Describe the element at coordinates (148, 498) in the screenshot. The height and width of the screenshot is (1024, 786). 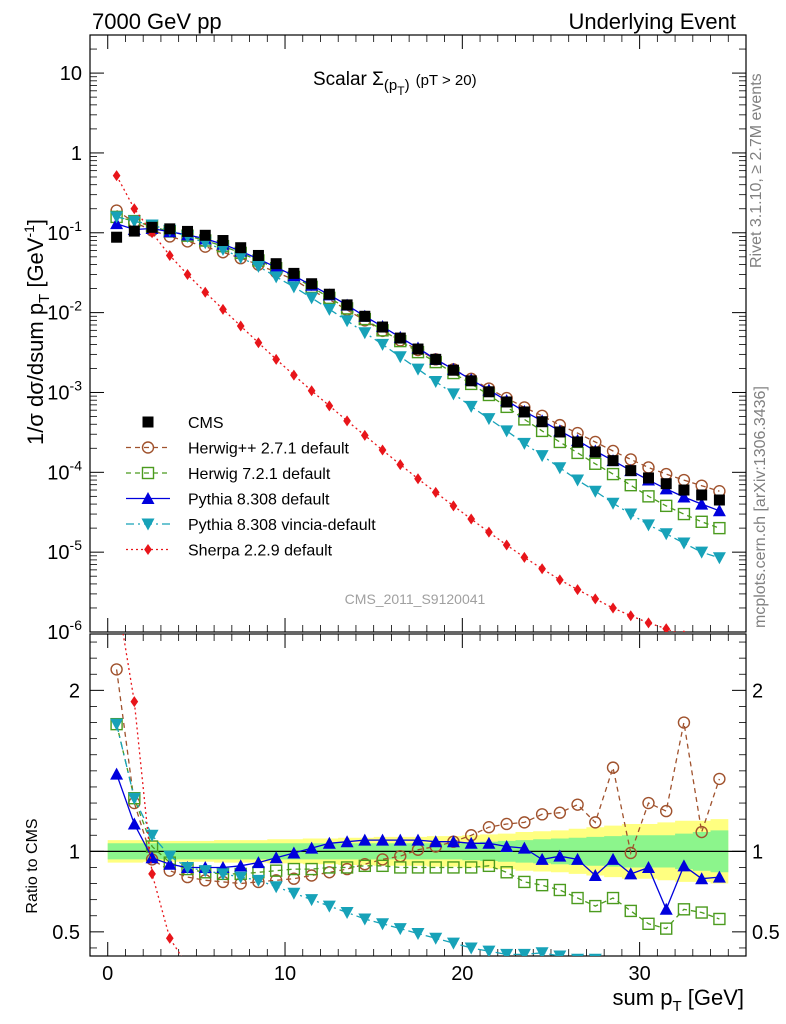
I see `legend-marker` at that location.